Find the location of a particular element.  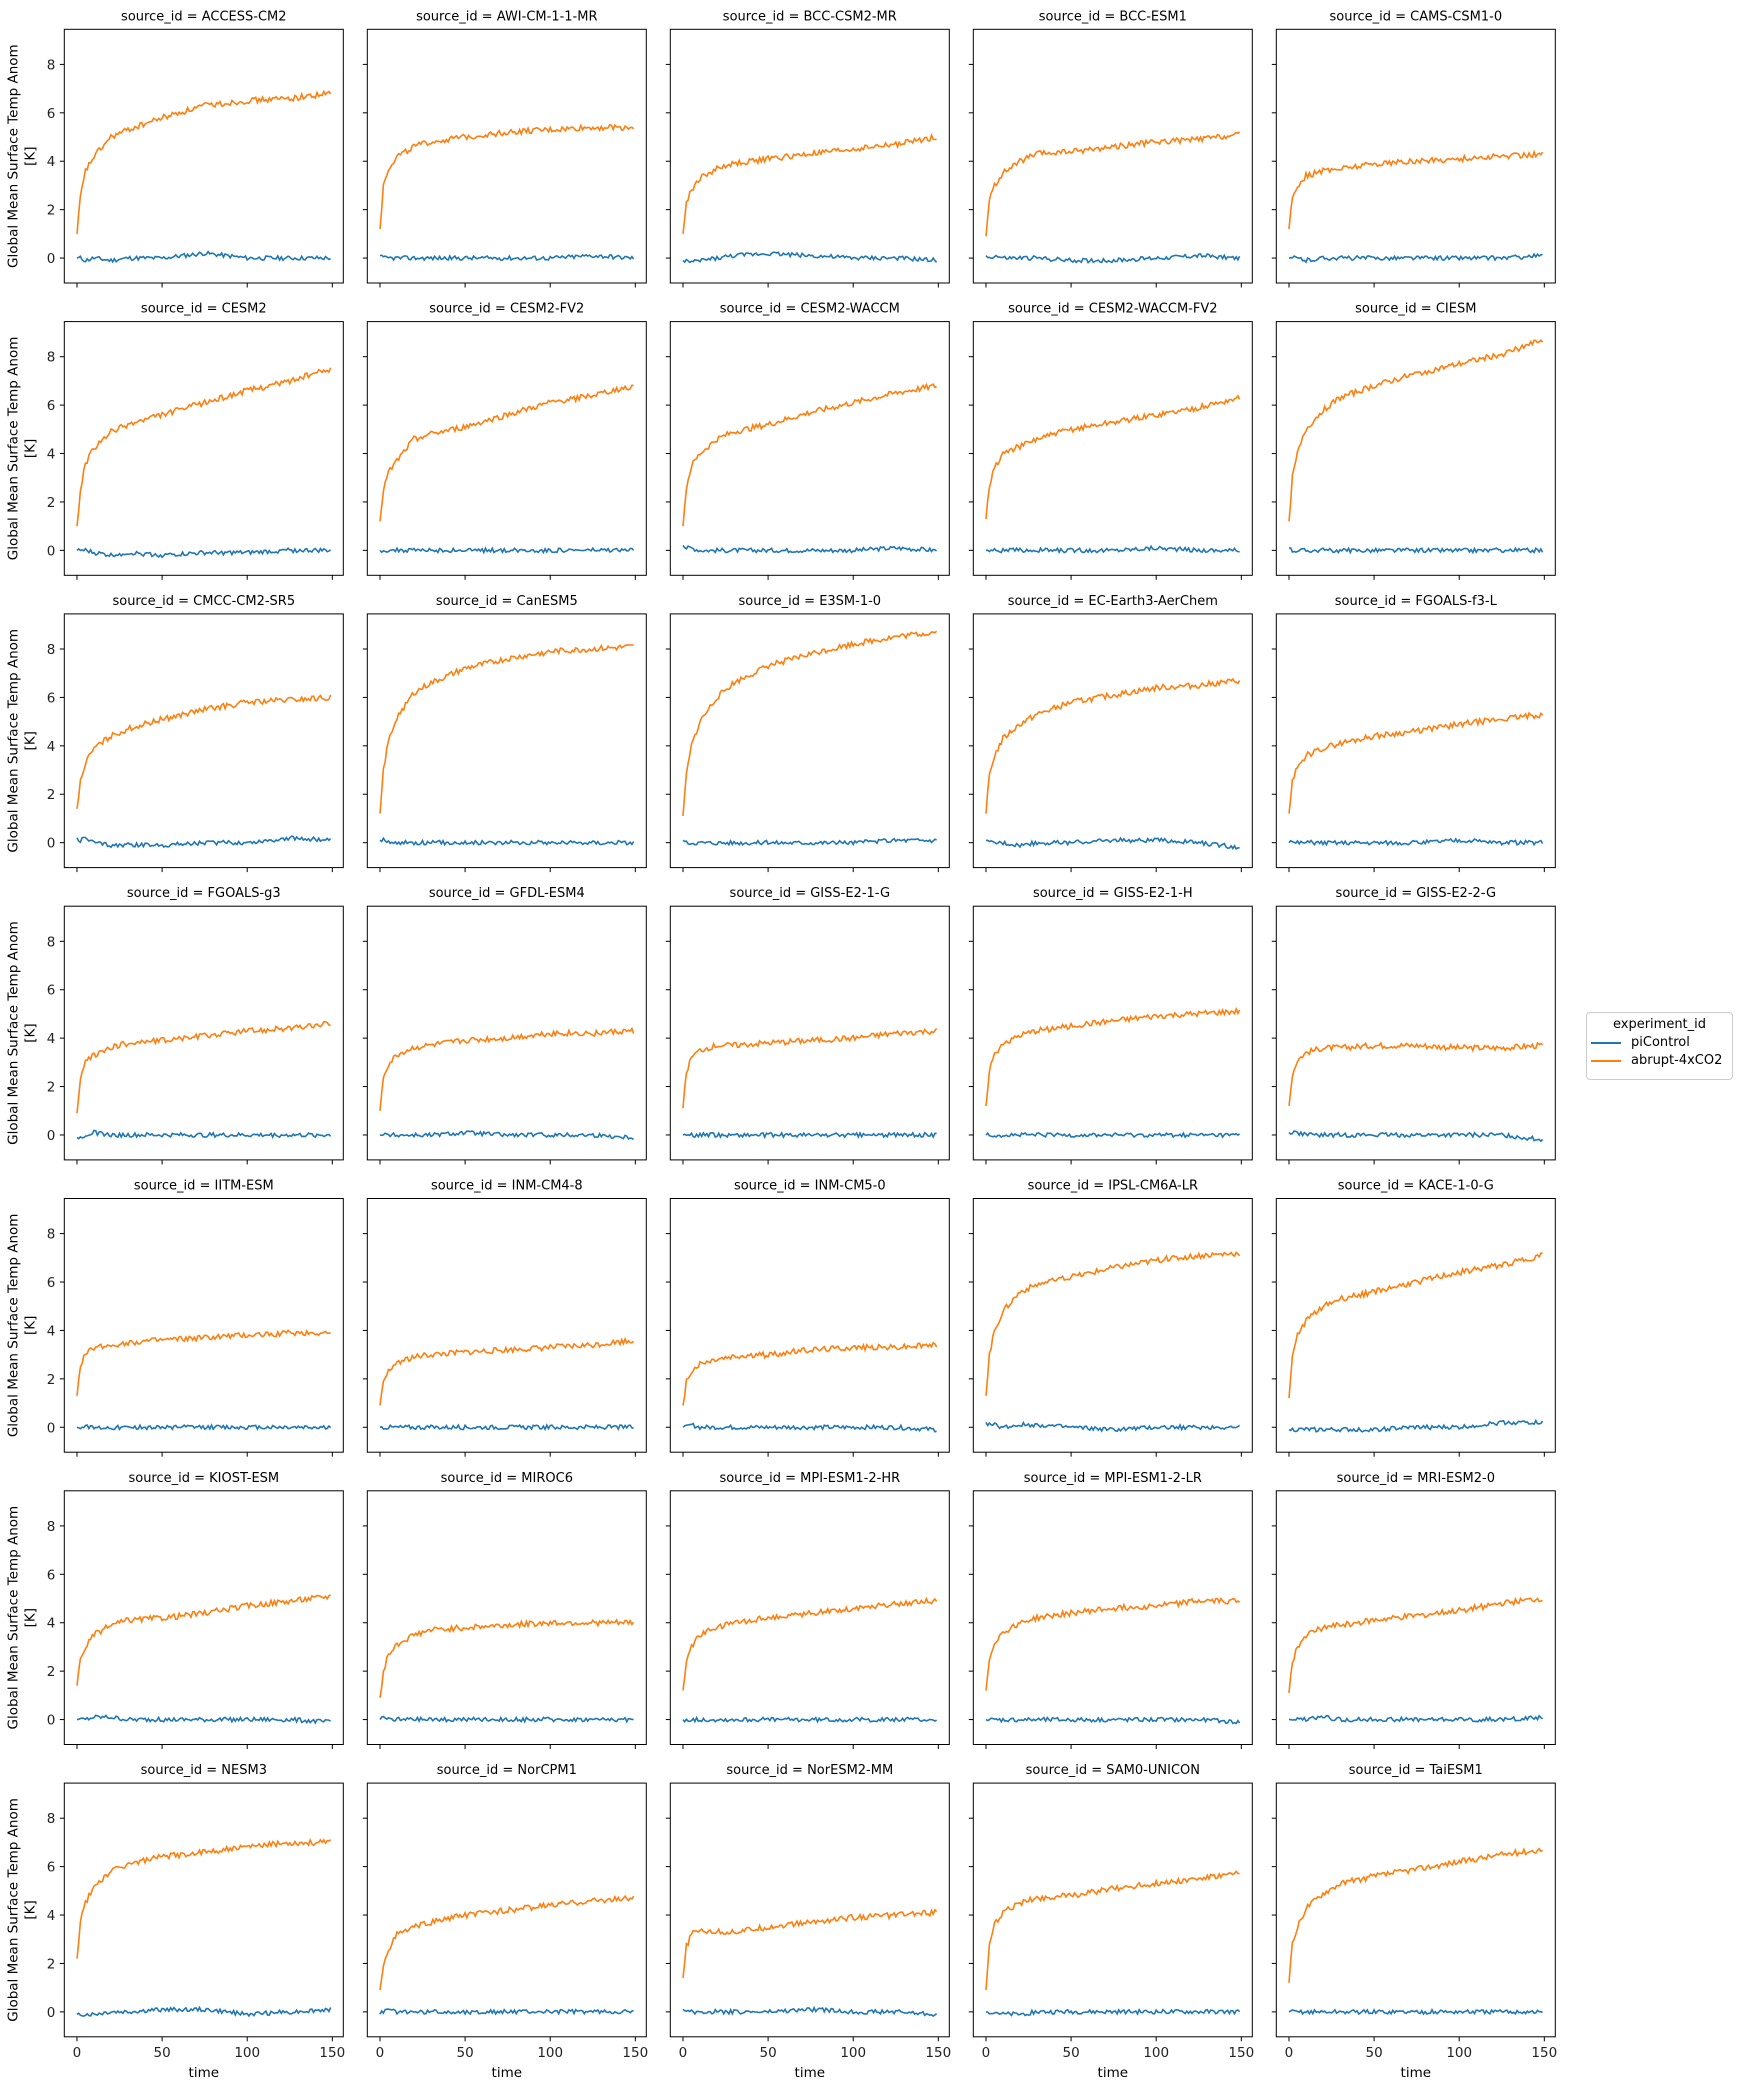

panel-cesm2-waccm: source_id = CESM2-WACCM is located at coordinates (807, 441).